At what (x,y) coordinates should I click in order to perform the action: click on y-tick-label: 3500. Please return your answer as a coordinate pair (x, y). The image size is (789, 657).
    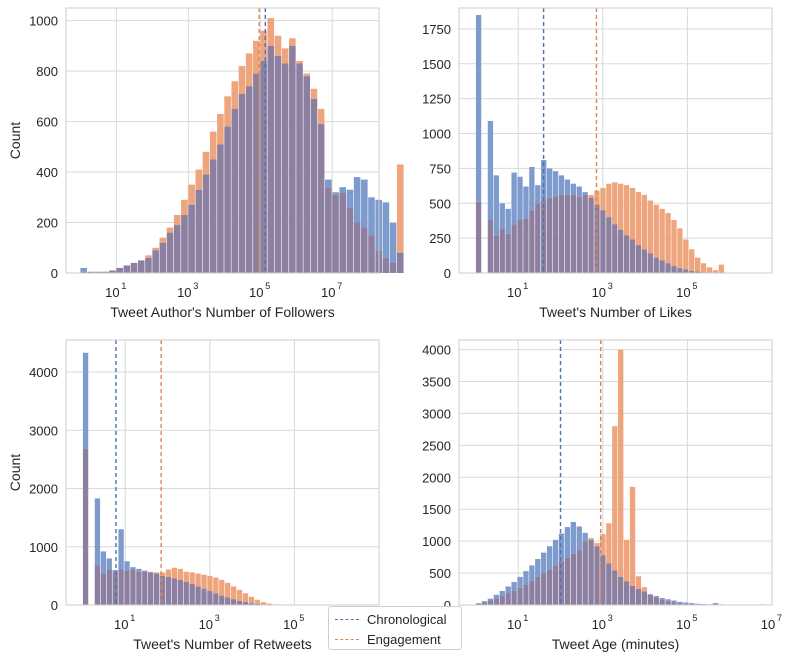
    Looking at the image, I should click on (436, 382).